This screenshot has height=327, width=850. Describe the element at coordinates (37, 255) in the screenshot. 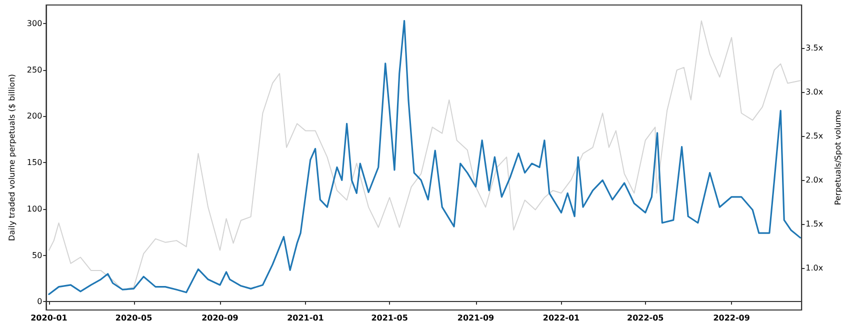

I see `y-tick-label: 50` at that location.